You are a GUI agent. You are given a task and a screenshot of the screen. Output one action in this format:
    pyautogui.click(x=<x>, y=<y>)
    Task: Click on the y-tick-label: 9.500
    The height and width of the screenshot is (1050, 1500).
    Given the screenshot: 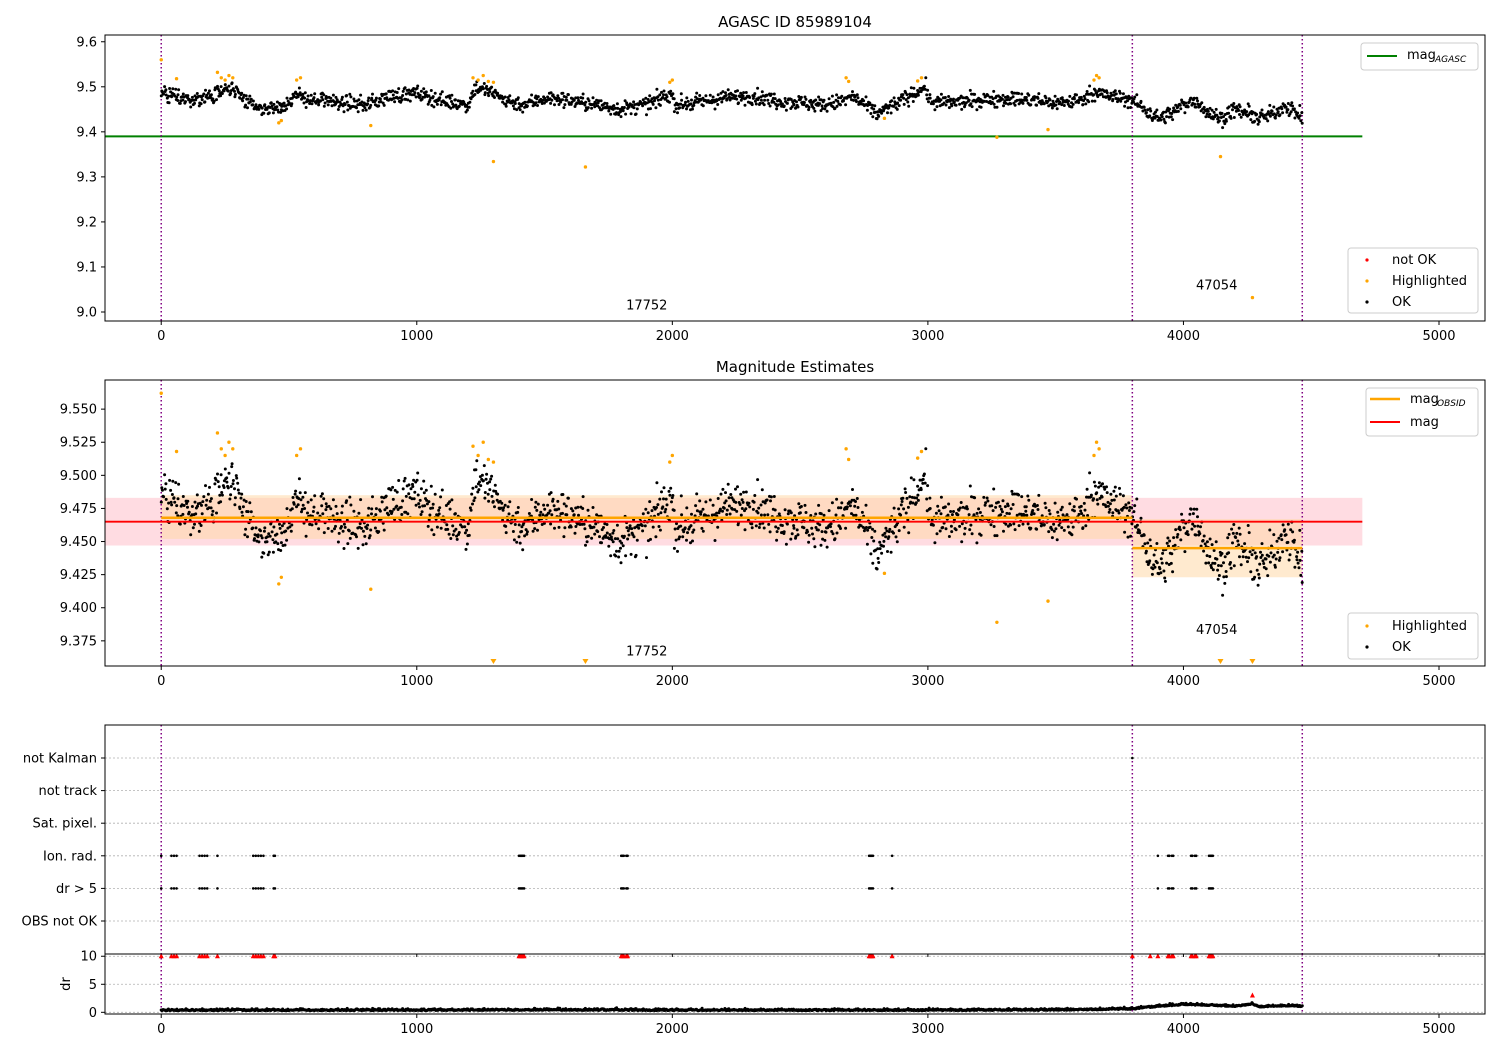 What is the action you would take?
    pyautogui.click(x=78, y=476)
    